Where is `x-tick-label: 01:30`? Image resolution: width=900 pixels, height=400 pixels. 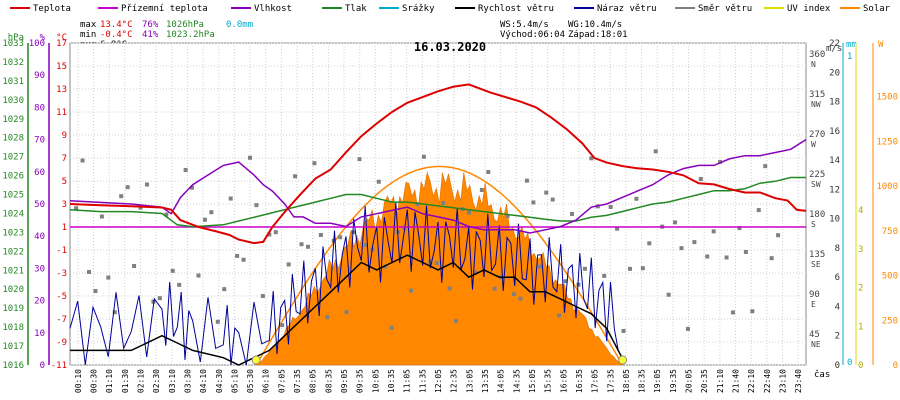
x-tick-label: 01:30 is located at coordinates (125, 381).